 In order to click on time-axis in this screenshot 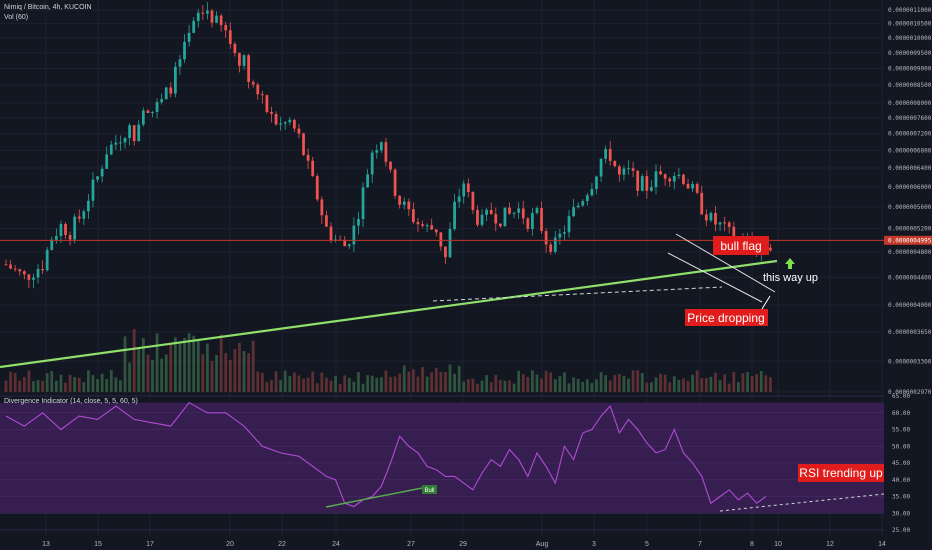, I will do `click(466, 543)`.